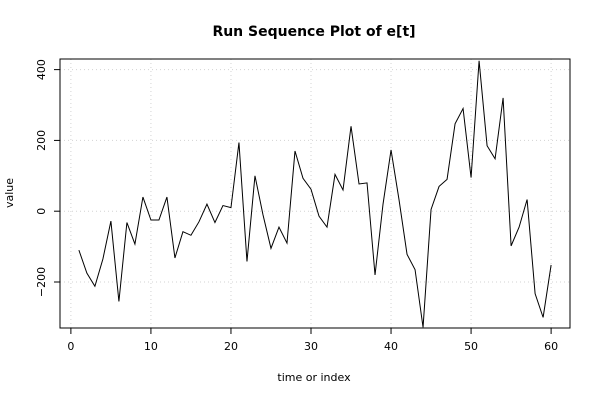 This screenshot has height=400, width=599. Describe the element at coordinates (48, 178) in the screenshot. I see `y-axis: −200 0 200 400` at that location.